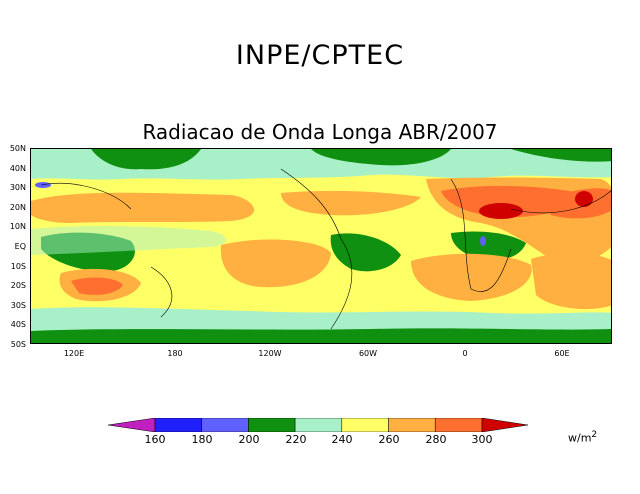 The image size is (640, 494). Describe the element at coordinates (511, 201) in the screenshot. I see `band-280-300-sahara` at that location.